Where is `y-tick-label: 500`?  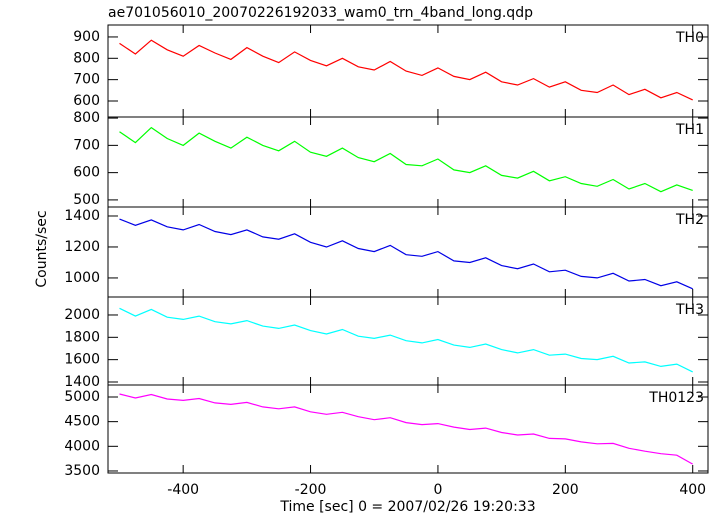
y-tick-label: 500 is located at coordinates (86, 200).